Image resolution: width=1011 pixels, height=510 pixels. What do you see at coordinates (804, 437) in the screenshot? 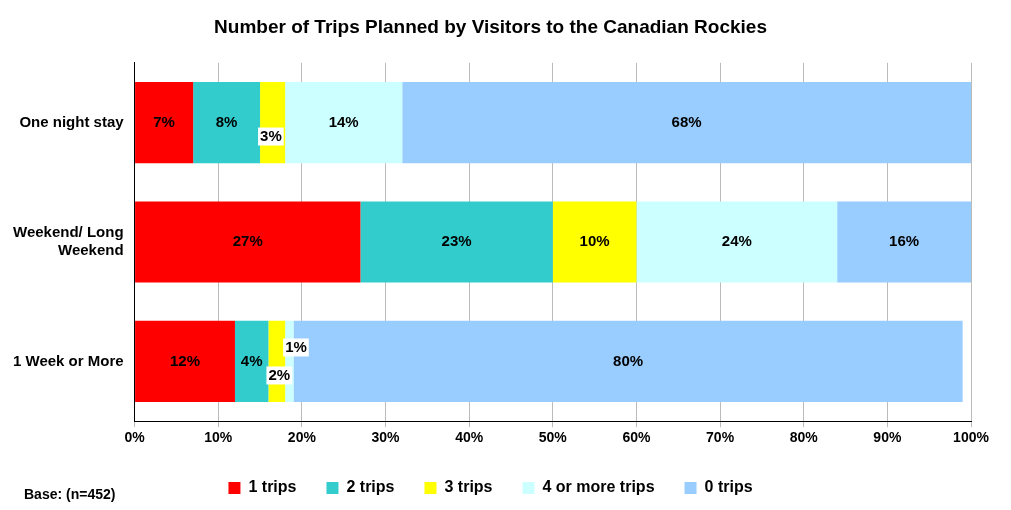
I see `x-tick-label: 80%` at bounding box center [804, 437].